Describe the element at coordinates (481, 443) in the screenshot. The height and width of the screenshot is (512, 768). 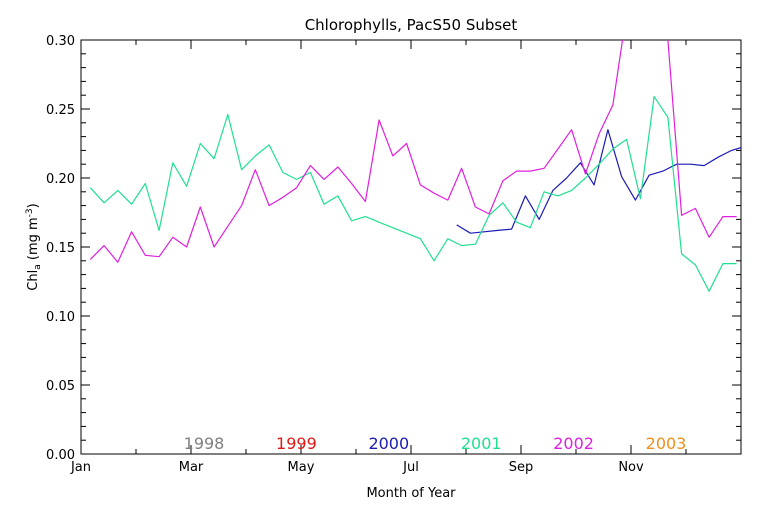
I see `legend-item-2001: 2001` at that location.